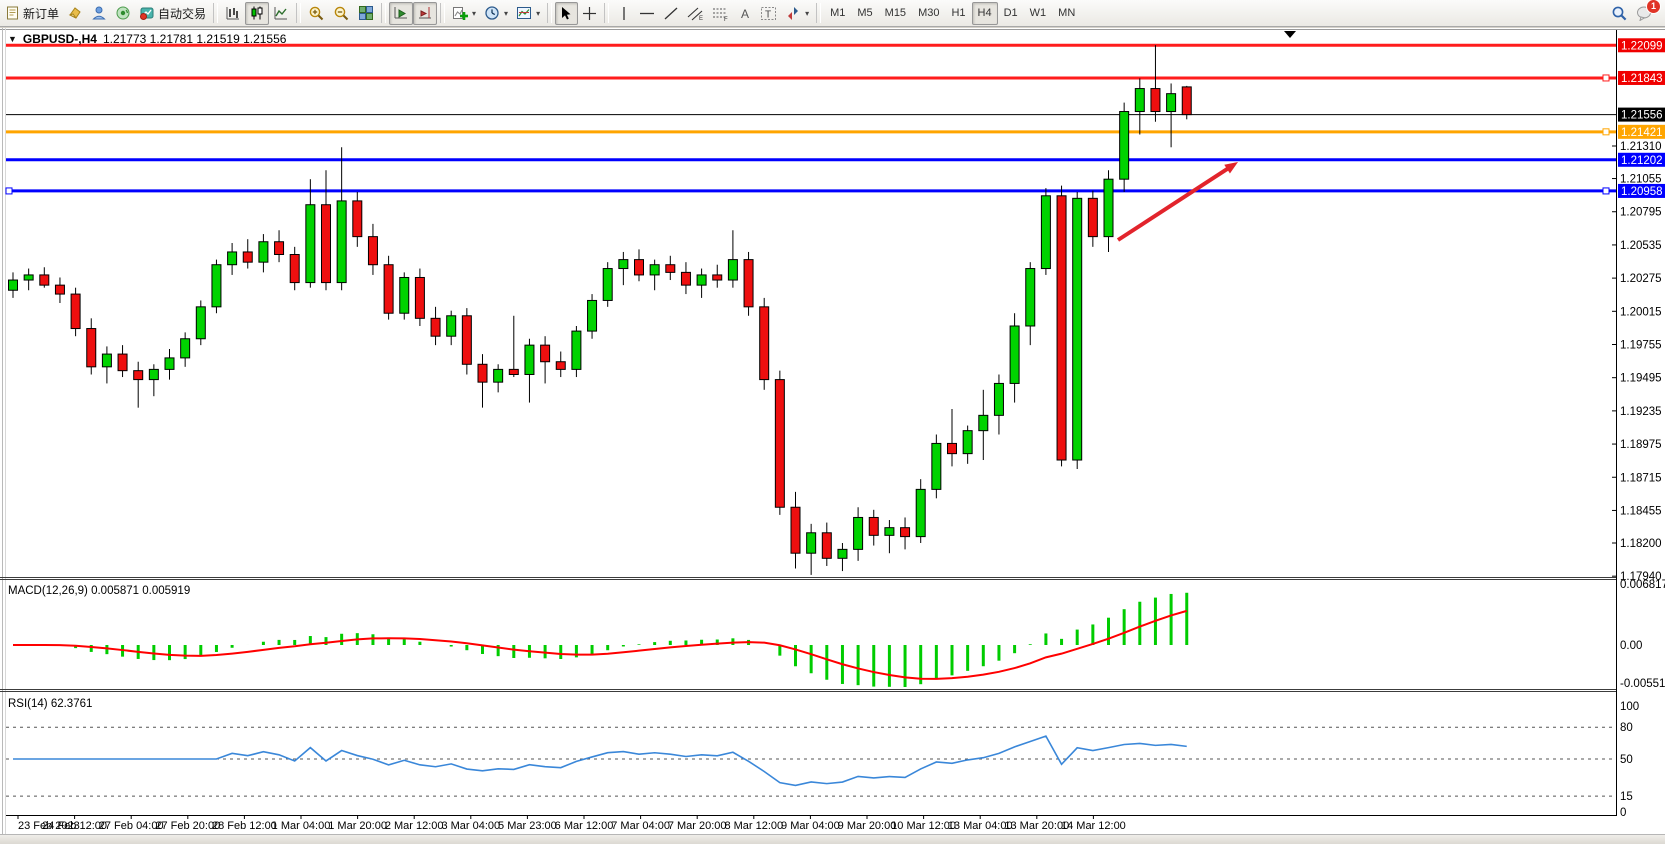 The image size is (1665, 844). Describe the element at coordinates (671, 13) in the screenshot. I see `trendline-button` at that location.